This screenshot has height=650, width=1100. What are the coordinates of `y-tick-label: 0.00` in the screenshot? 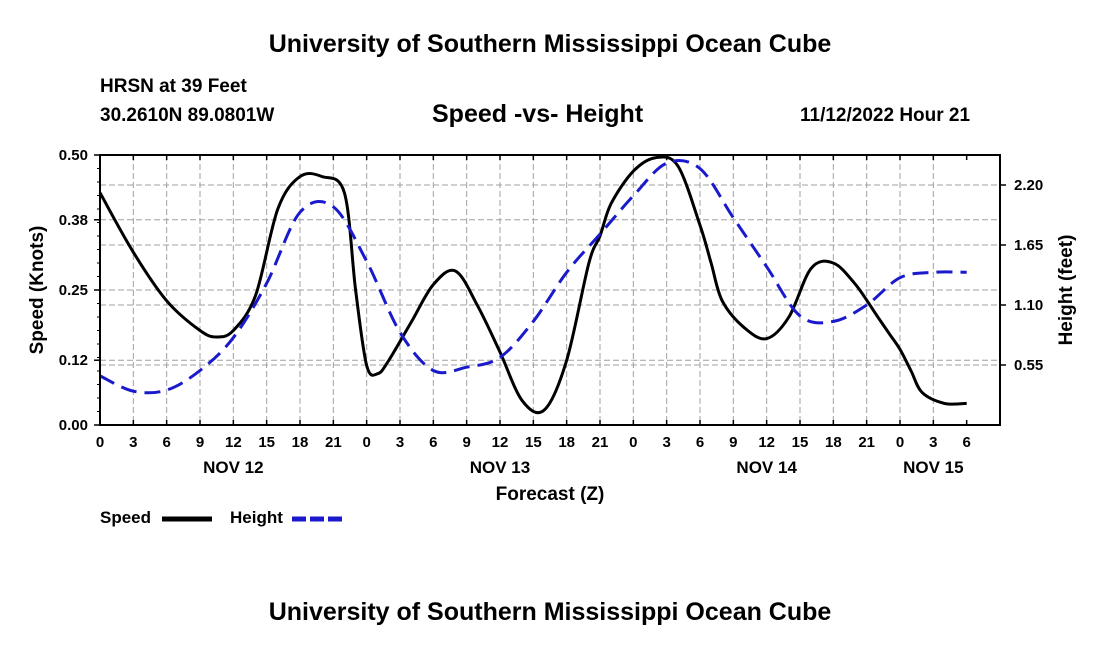 It's located at (73, 425).